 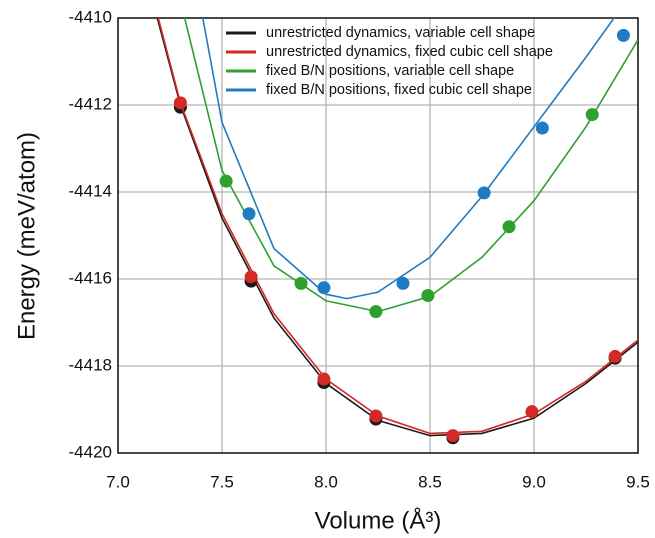 I want to click on y-axis-title: Energy (meV/atom), so click(x=26, y=236).